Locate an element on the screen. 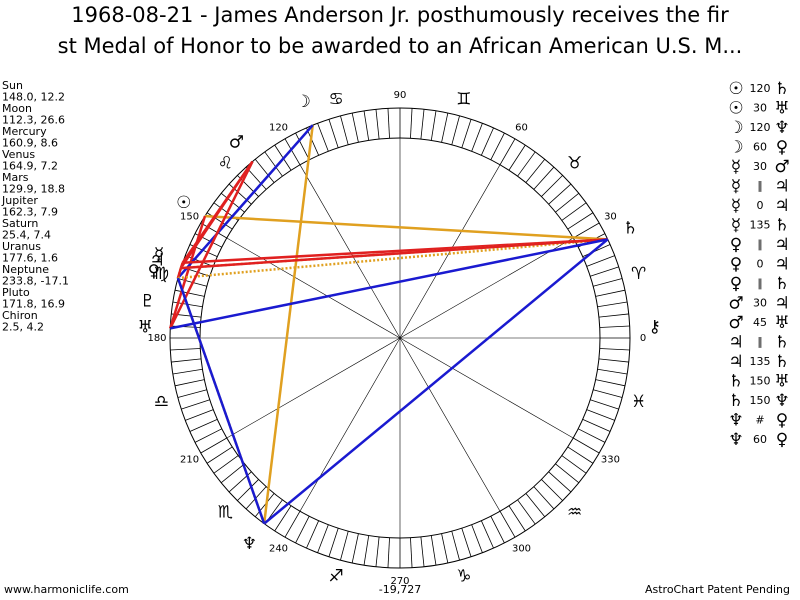  planet-coords: 25.4, 7.4 is located at coordinates (26, 235).